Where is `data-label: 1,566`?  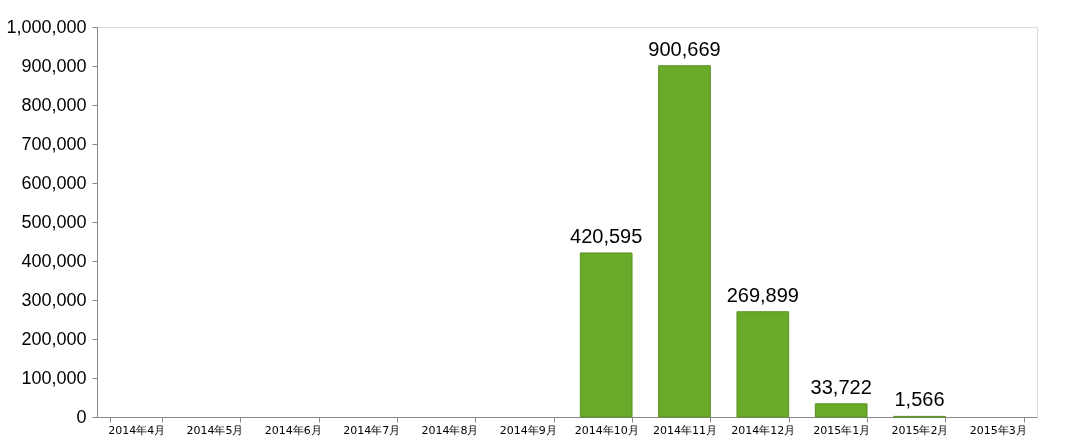 data-label: 1,566 is located at coordinates (919, 399).